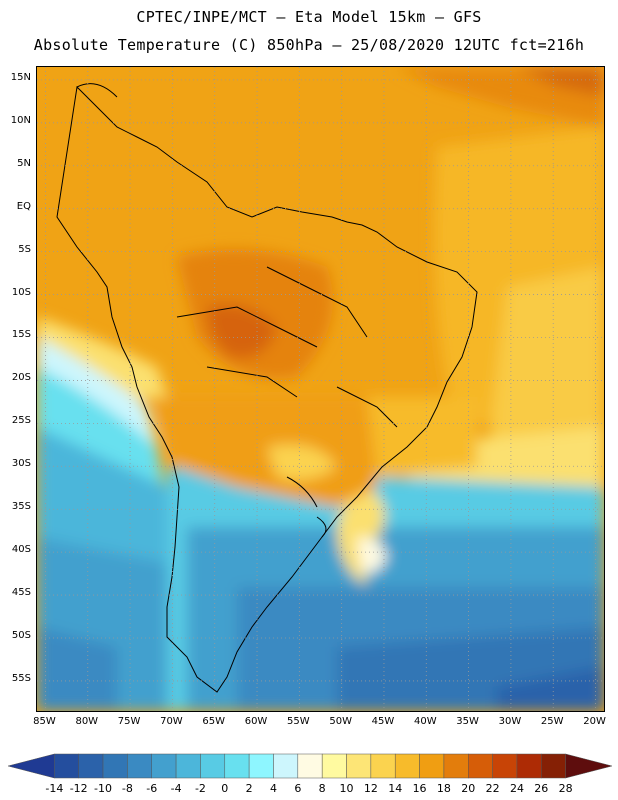  What do you see at coordinates (171, 721) in the screenshot?
I see `lon-tick-label: 70W` at bounding box center [171, 721].